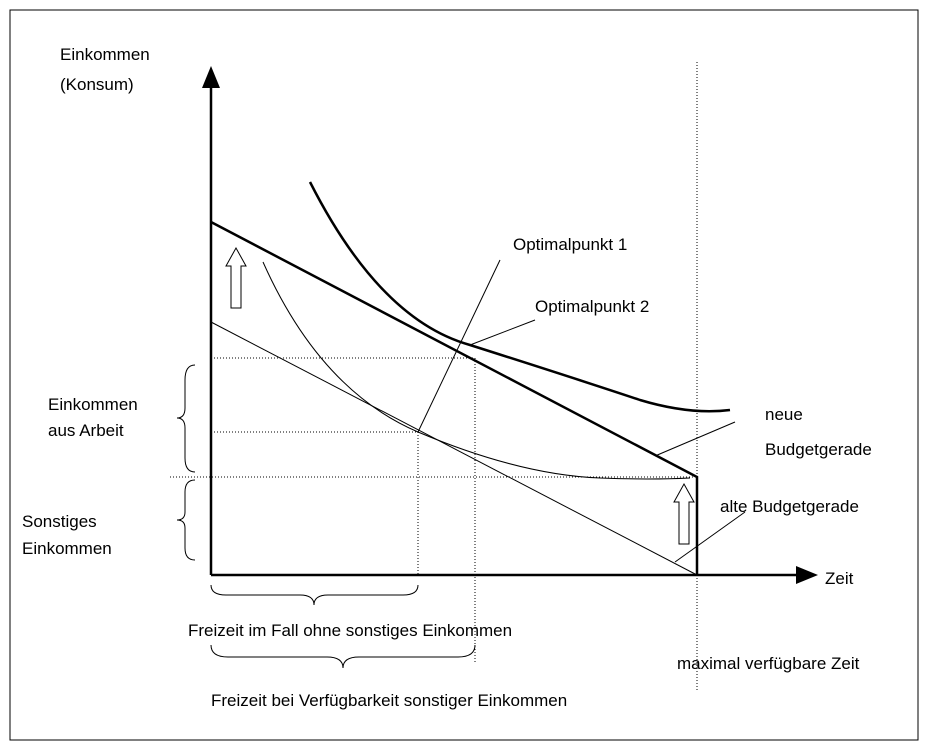 This screenshot has height=751, width=930. I want to click on label: Optimalpunkt 1, so click(570, 244).